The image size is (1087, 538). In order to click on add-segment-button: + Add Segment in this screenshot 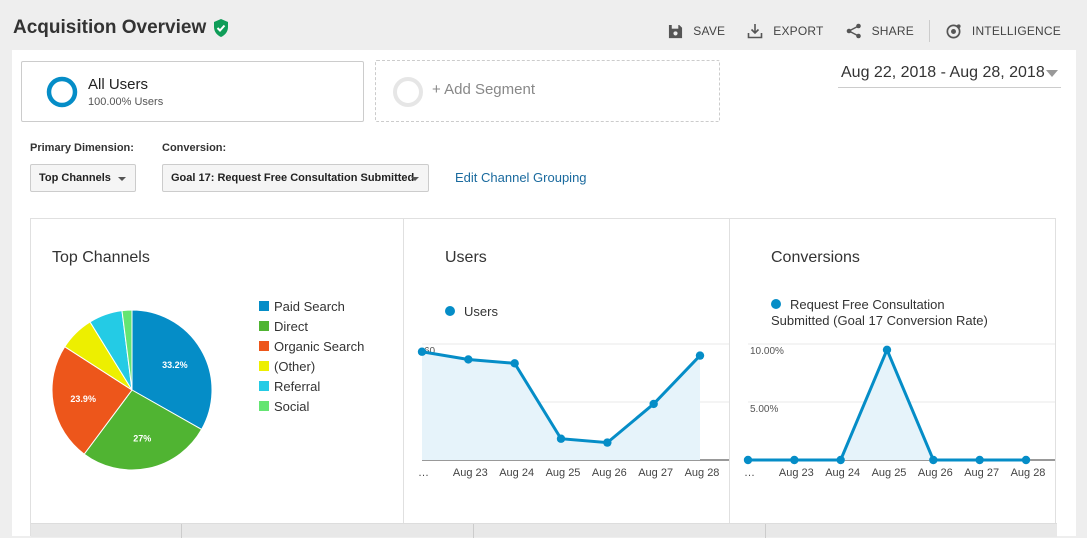, I will do `click(547, 91)`.